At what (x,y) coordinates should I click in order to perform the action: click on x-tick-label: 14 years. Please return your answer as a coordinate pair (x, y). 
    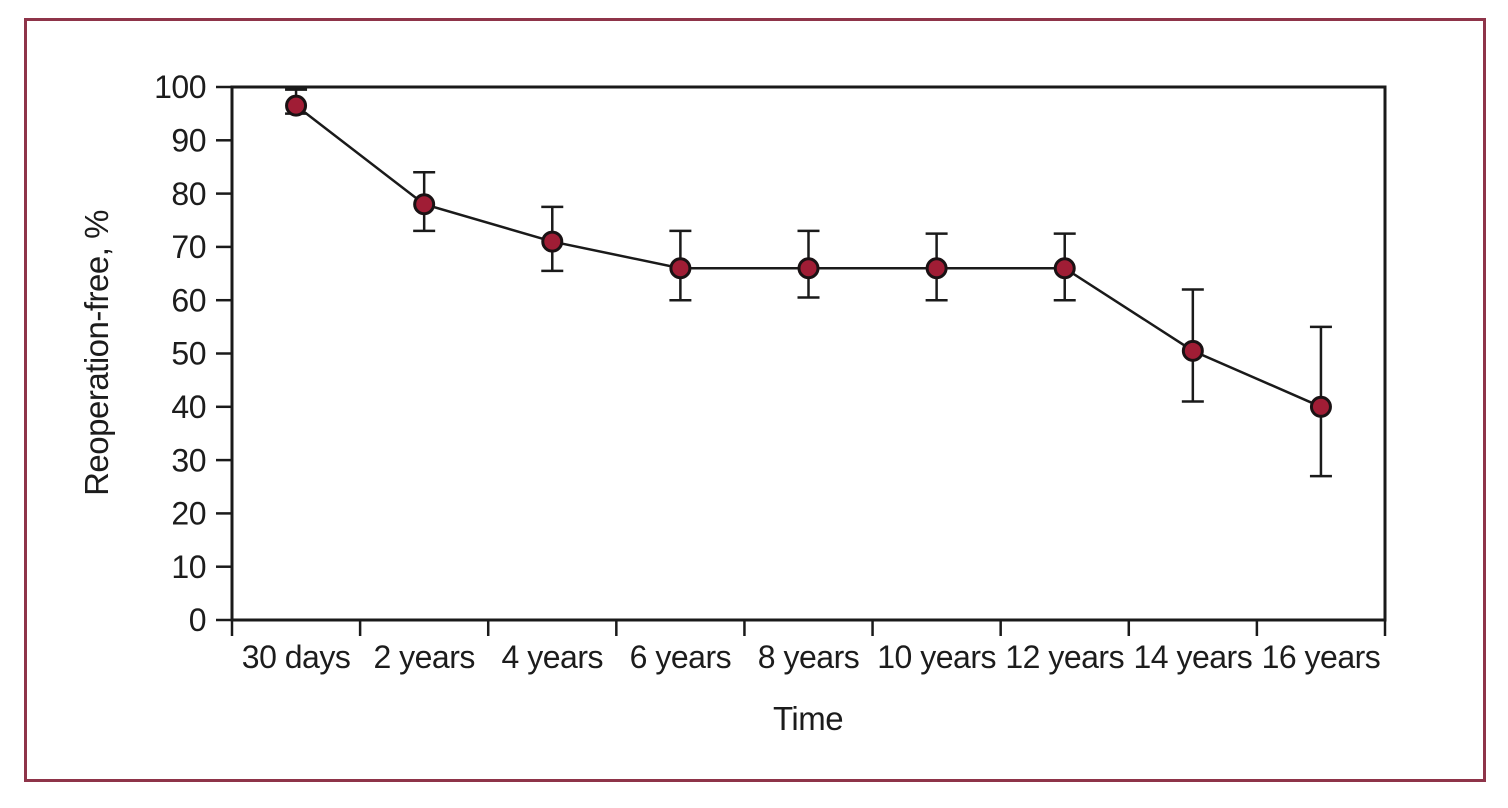
    Looking at the image, I should click on (1192, 657).